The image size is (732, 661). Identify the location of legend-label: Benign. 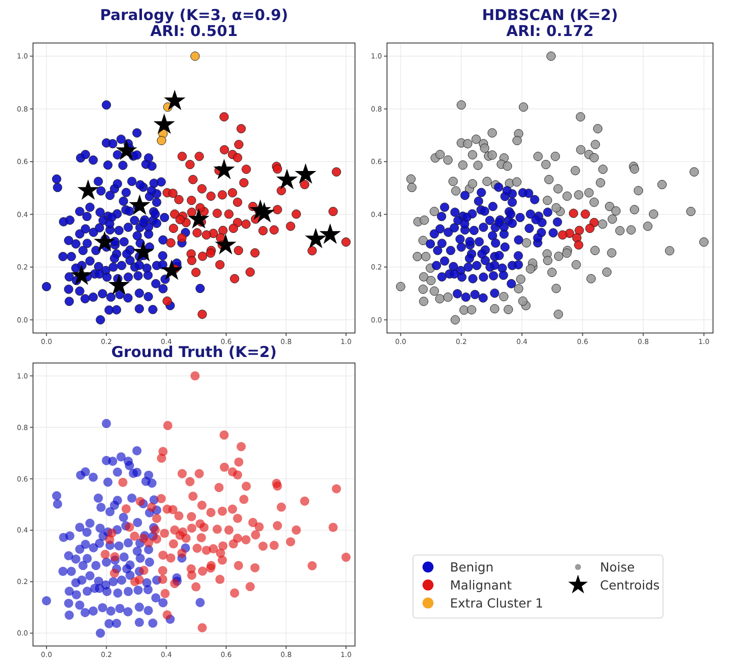
(472, 567).